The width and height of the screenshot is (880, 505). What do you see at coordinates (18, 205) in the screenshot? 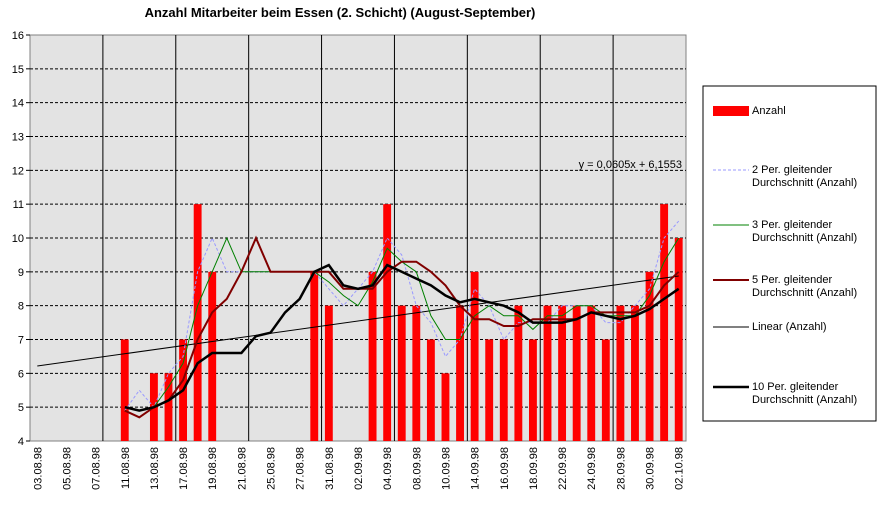
I see `y-tick-label: 11` at bounding box center [18, 205].